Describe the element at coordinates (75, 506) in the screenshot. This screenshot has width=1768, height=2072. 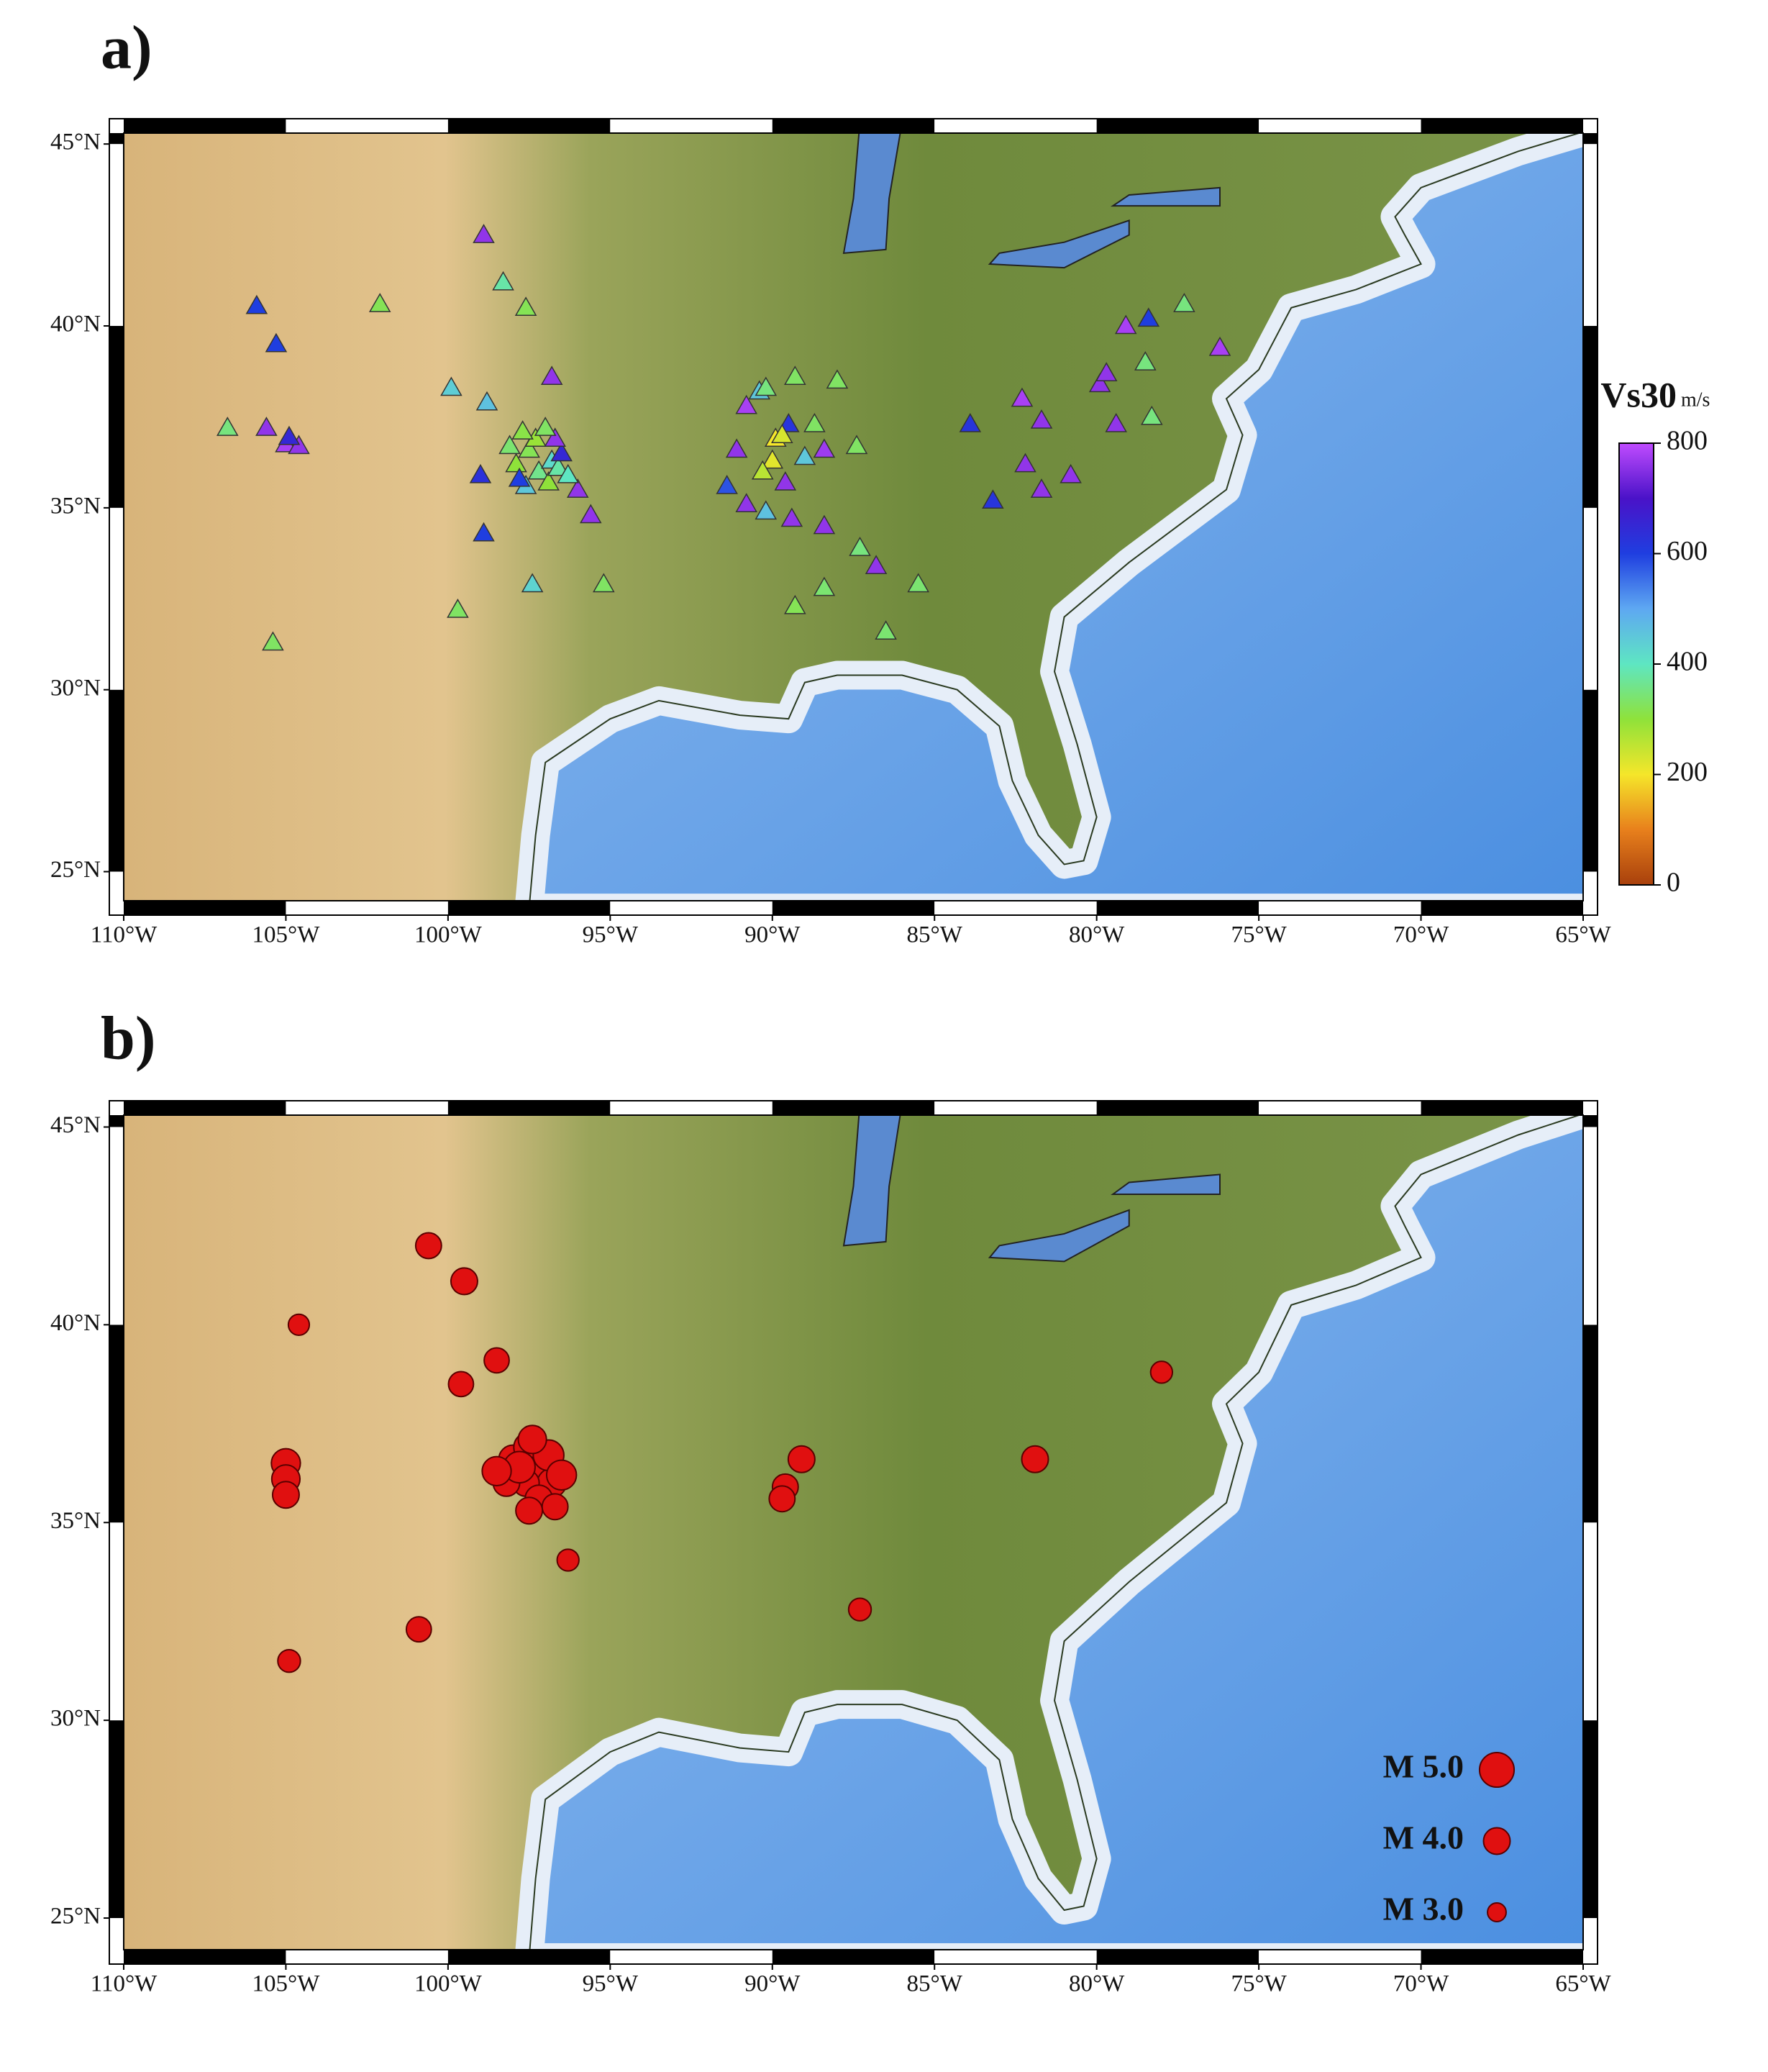
I see `y-tick-label: 35°N` at that location.